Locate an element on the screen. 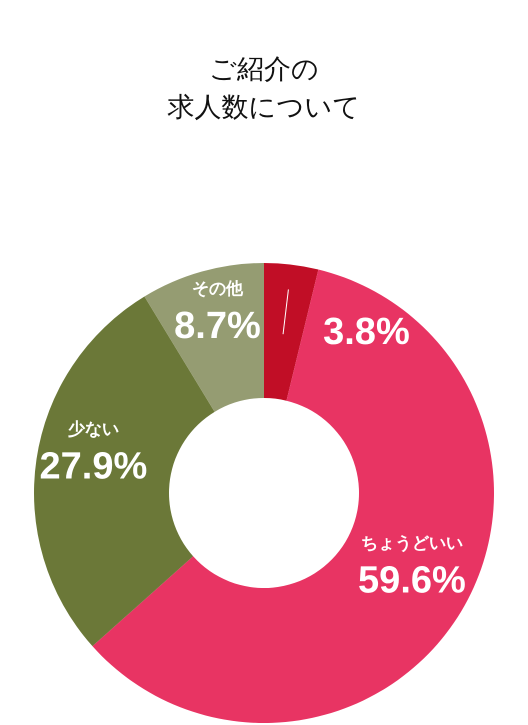  slice-label: ちょうどいい is located at coordinates (411, 544).